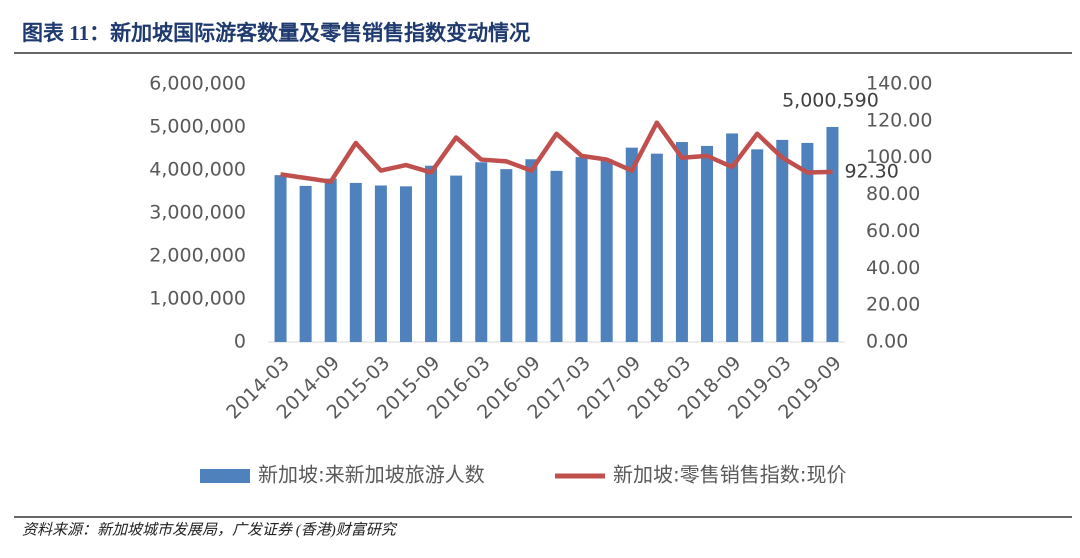  Describe the element at coordinates (893, 268) in the screenshot. I see `y2-tick-label: 40.00` at that location.